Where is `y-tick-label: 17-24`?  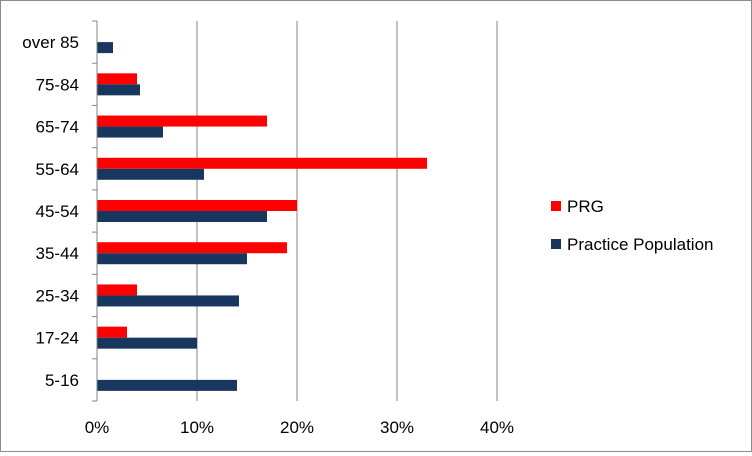
y-tick-label: 17-24 is located at coordinates (57, 338).